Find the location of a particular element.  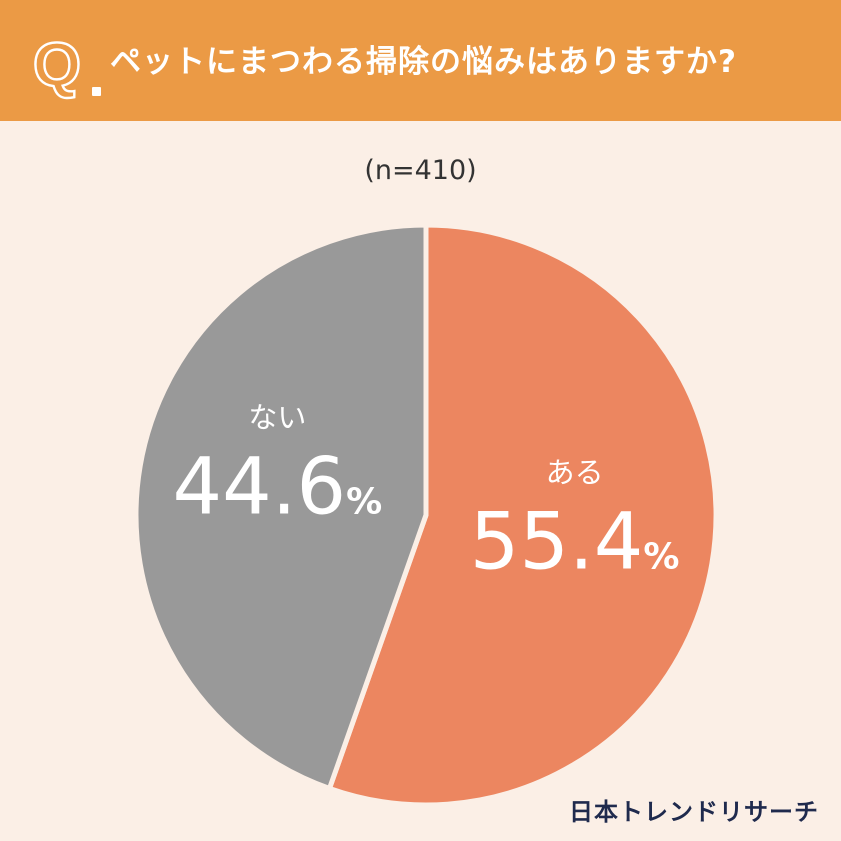

sample-size: (n=410) is located at coordinates (420, 170).